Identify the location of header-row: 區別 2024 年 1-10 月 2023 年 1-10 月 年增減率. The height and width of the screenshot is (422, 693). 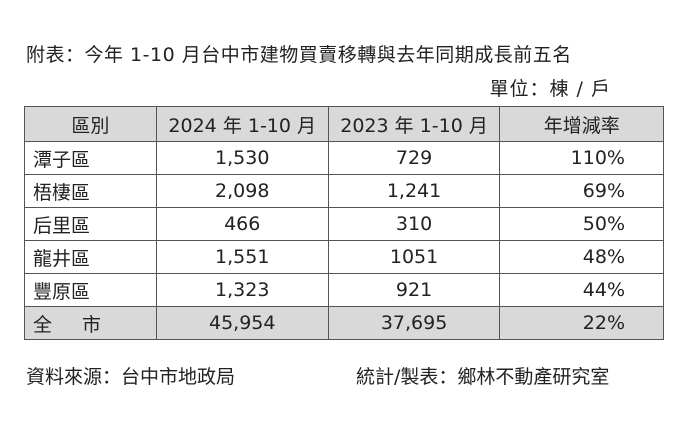
(344, 124).